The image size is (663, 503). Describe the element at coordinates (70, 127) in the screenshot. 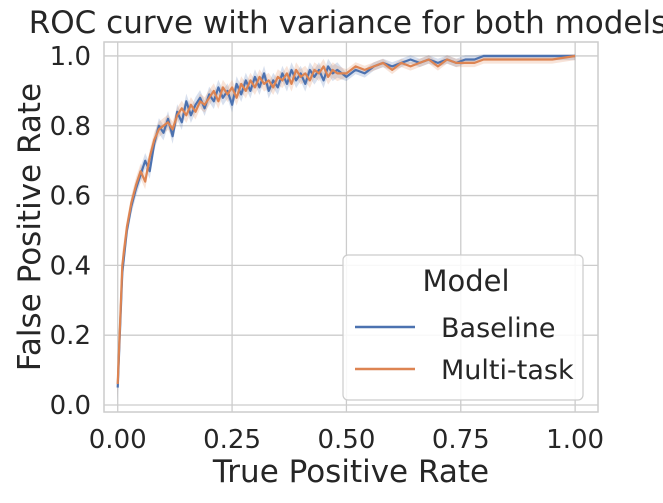

I see `y-tick-label: 0.8` at that location.